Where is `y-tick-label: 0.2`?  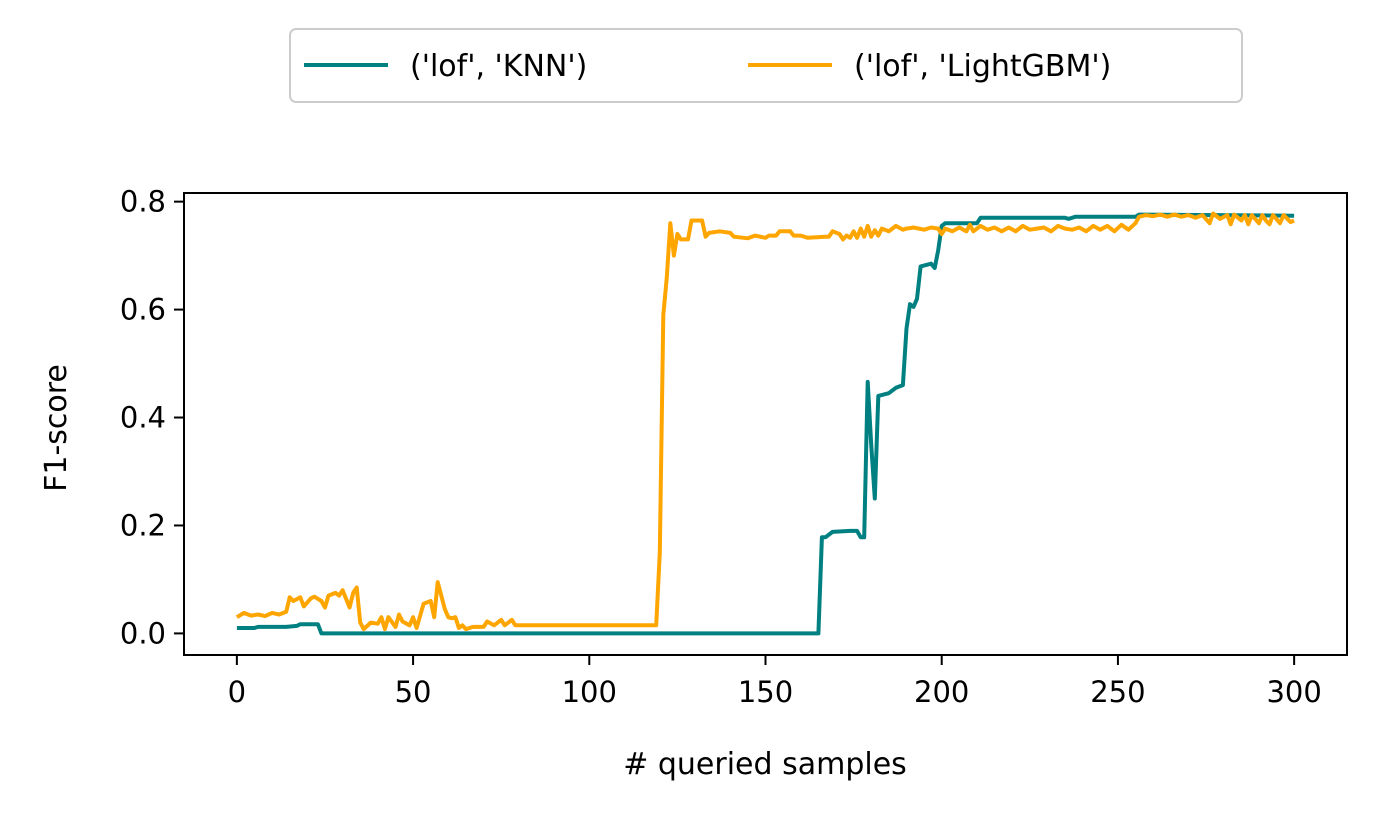 y-tick-label: 0.2 is located at coordinates (143, 525).